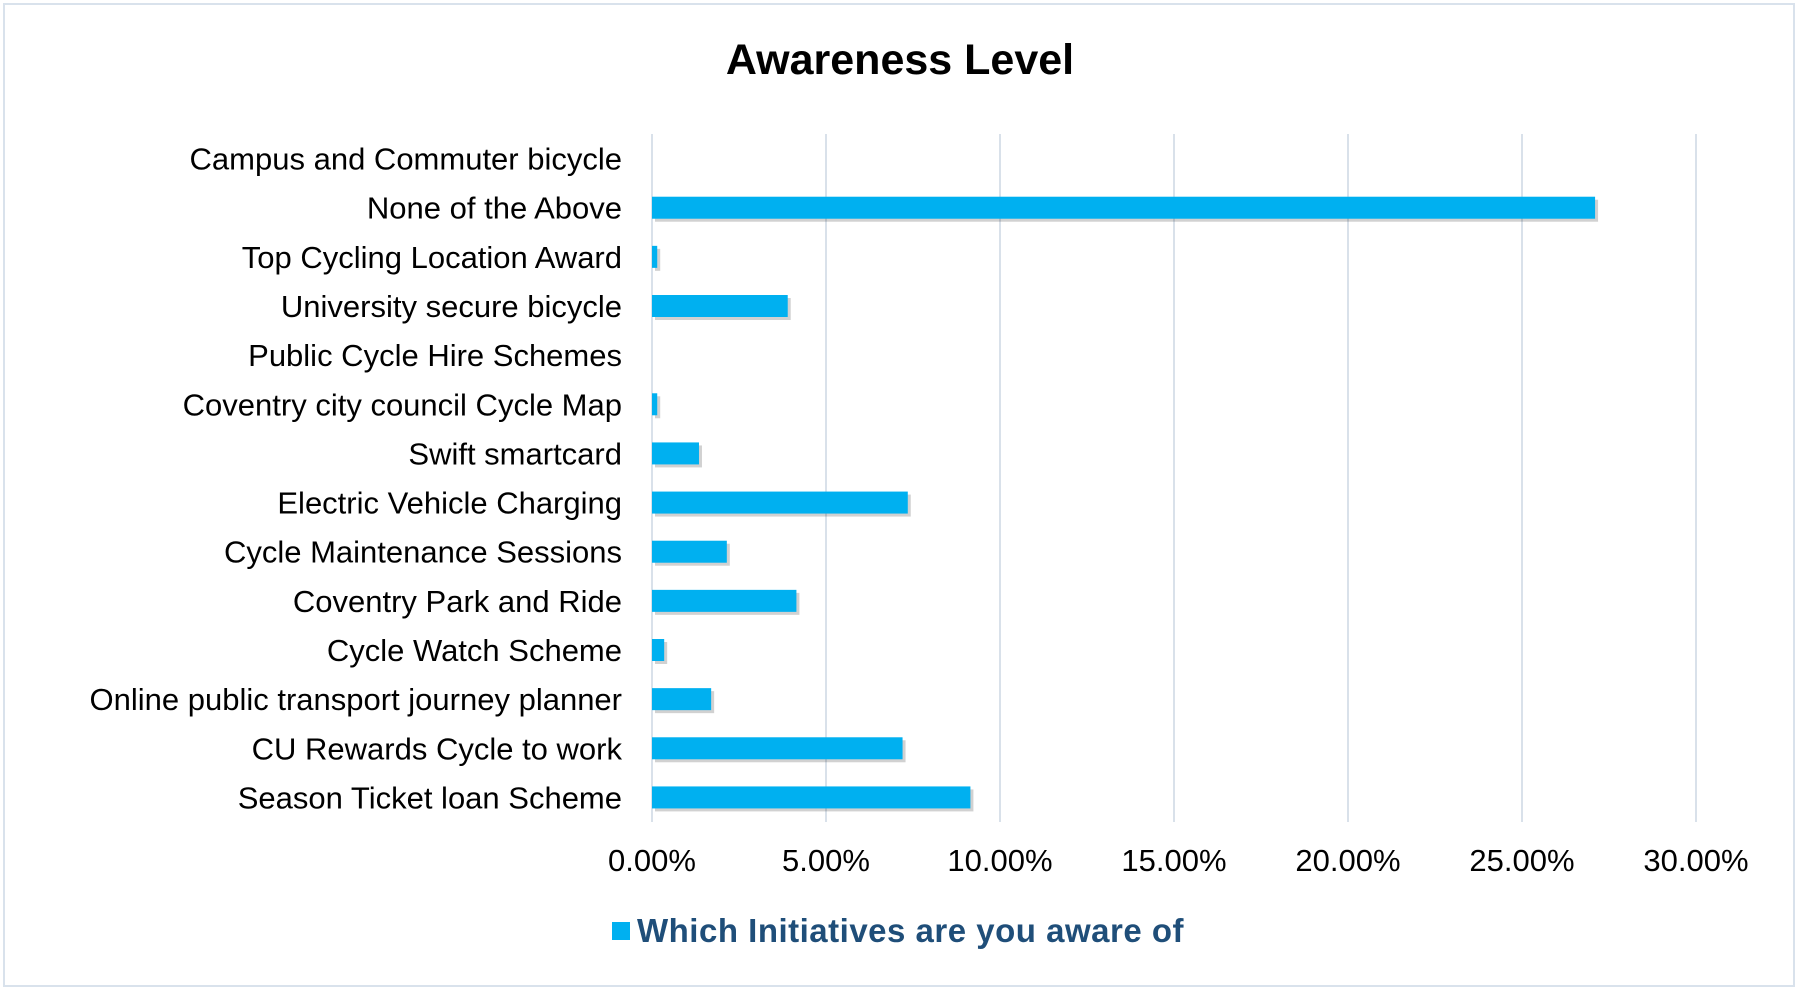 The image size is (1800, 992). What do you see at coordinates (449, 503) in the screenshot?
I see `category-label: Electric Vehicle Charging` at bounding box center [449, 503].